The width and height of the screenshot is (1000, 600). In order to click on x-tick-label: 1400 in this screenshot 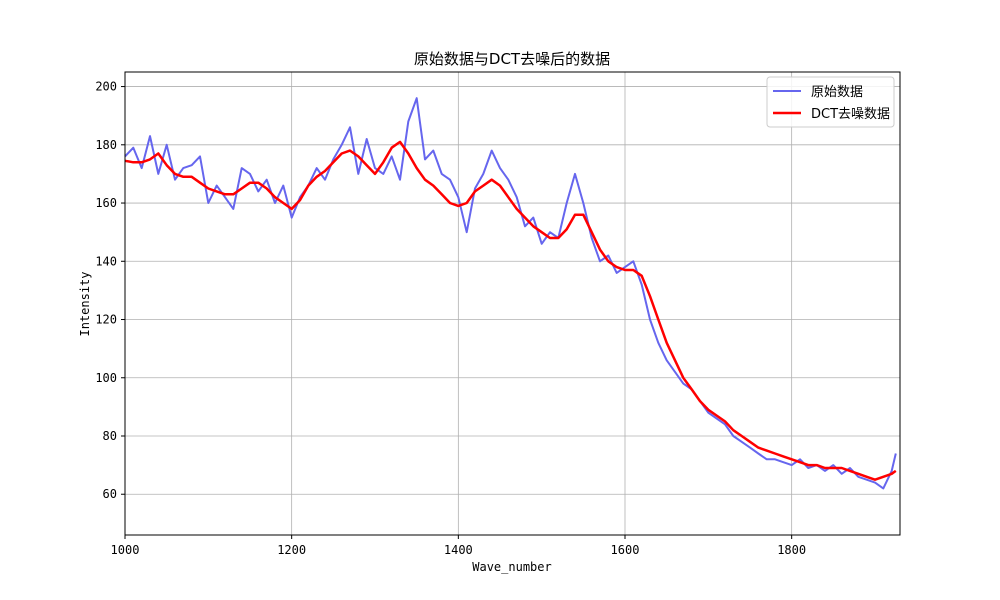, I will do `click(458, 550)`.